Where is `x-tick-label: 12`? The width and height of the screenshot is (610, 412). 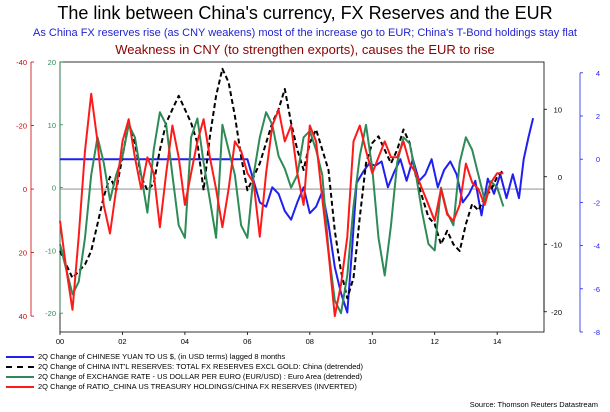 x-tick-label: 12 is located at coordinates (435, 341).